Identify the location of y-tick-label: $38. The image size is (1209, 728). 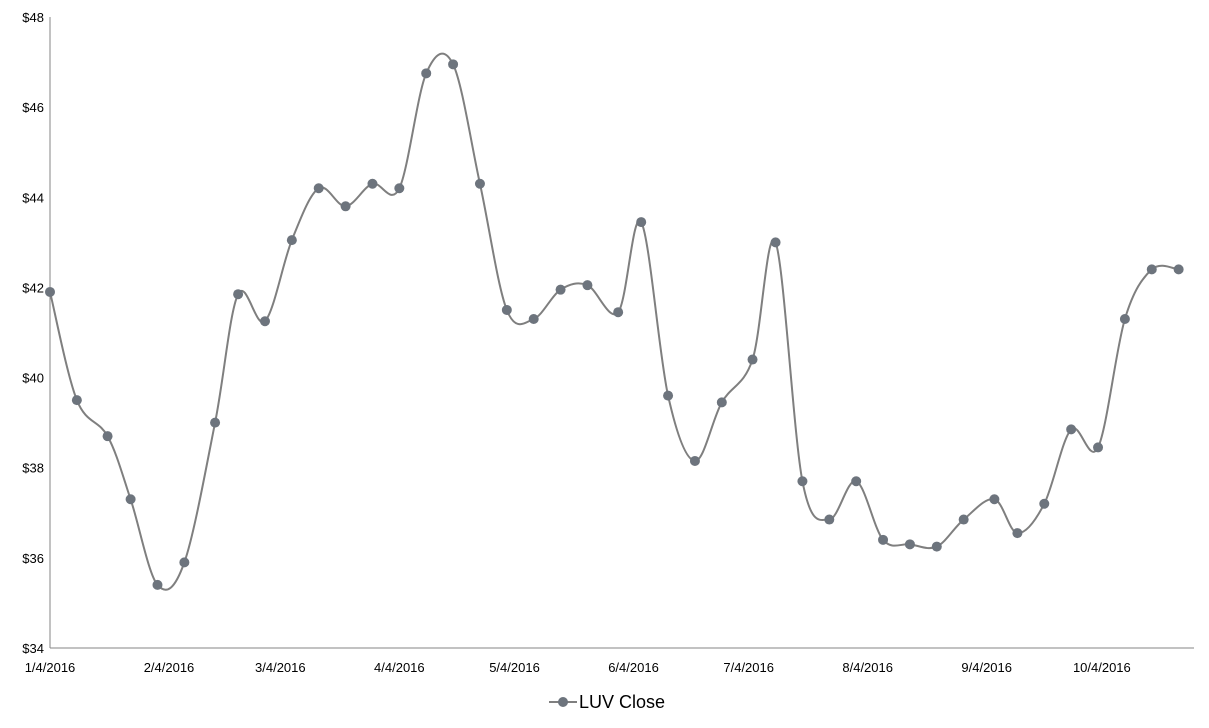
(33, 468).